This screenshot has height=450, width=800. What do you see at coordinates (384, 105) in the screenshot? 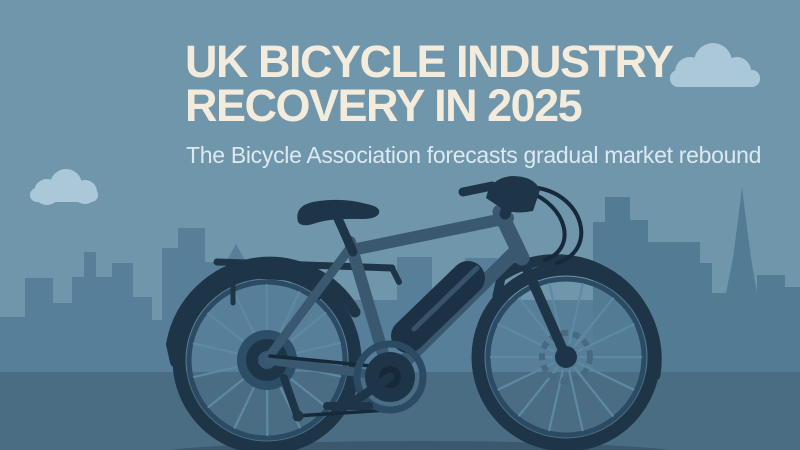
I see `title-line-2: RECOVERY IN 2025` at bounding box center [384, 105].